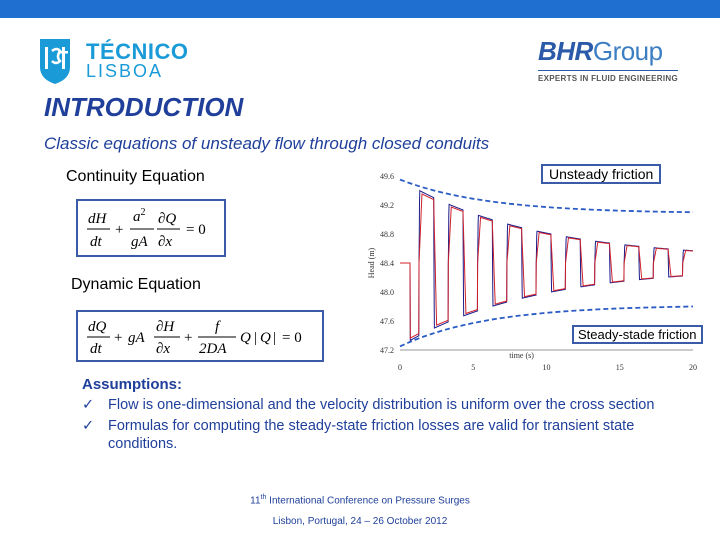 The height and width of the screenshot is (540, 720). I want to click on dynamic-equation-label: Dynamic Equation, so click(136, 284).